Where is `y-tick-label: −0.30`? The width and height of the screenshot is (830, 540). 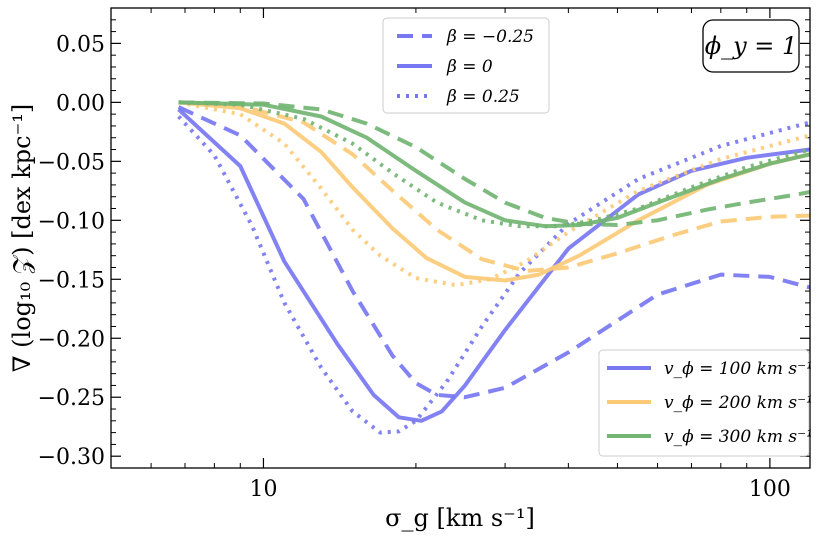 y-tick-label: −0.30 is located at coordinates (71, 457).